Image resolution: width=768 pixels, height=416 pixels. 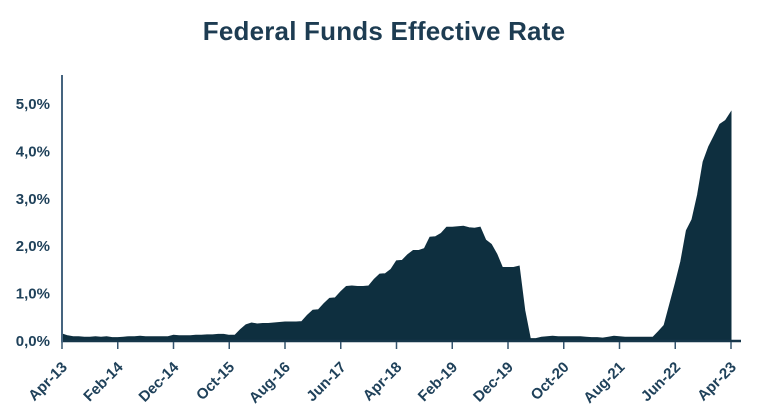 I want to click on y-tick-label: 3,0%, so click(x=33, y=199).